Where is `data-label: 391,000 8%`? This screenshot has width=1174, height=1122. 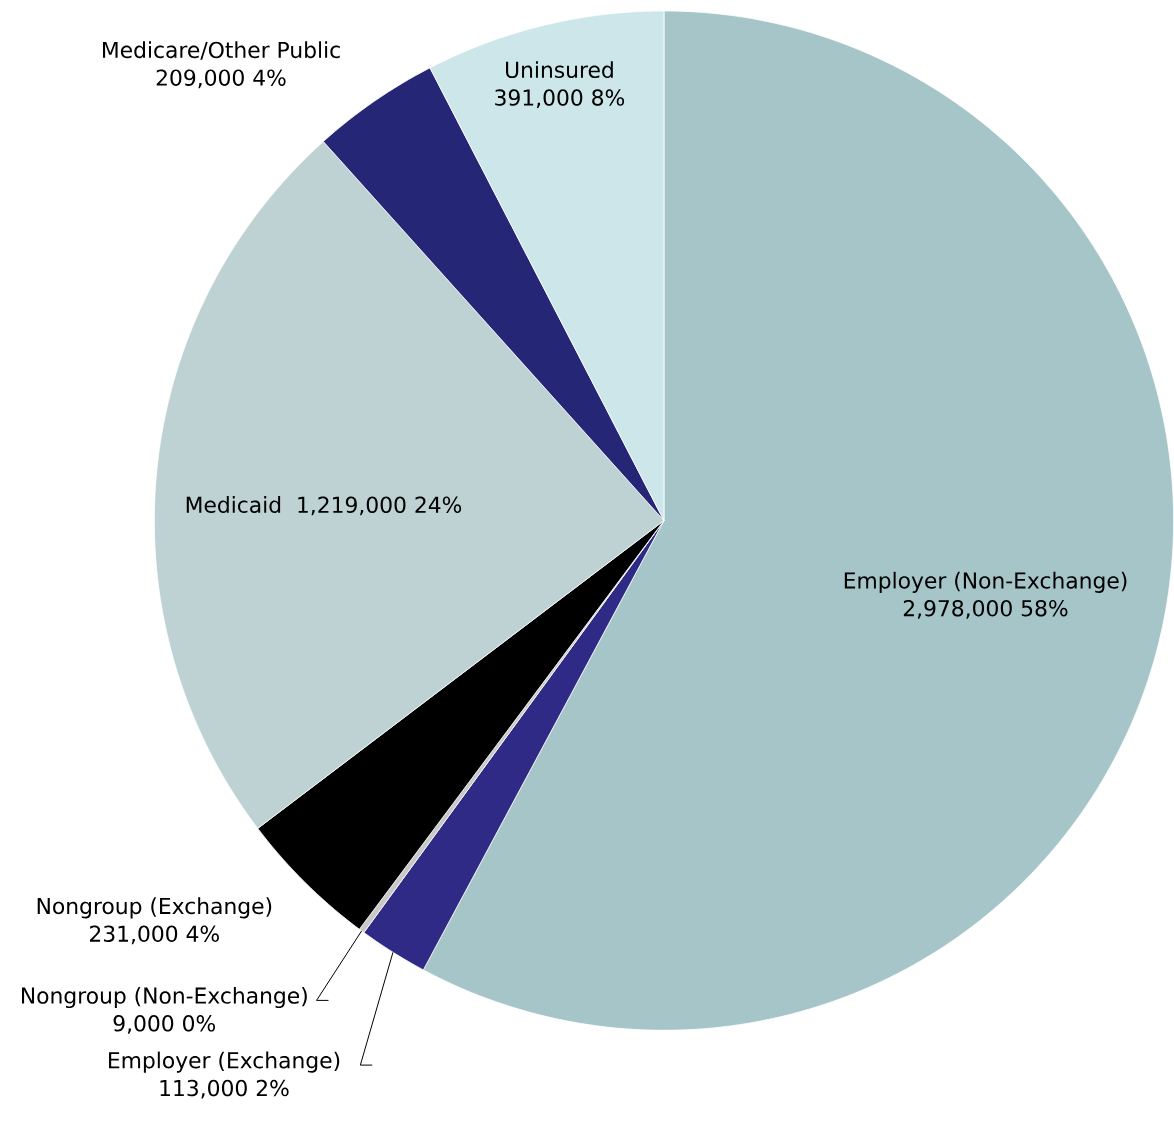 data-label: 391,000 8% is located at coordinates (560, 99).